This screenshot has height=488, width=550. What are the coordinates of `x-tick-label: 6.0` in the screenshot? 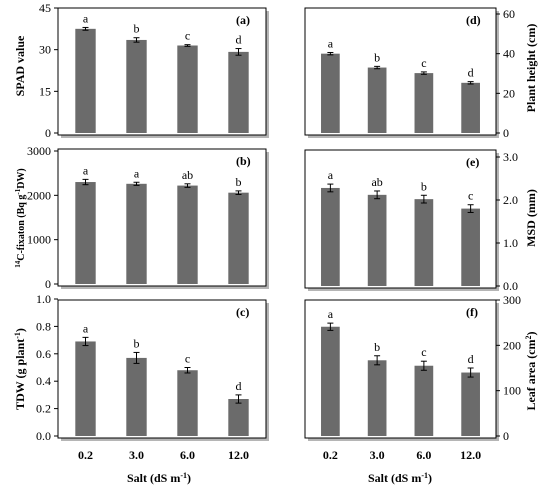 It's located at (187, 455).